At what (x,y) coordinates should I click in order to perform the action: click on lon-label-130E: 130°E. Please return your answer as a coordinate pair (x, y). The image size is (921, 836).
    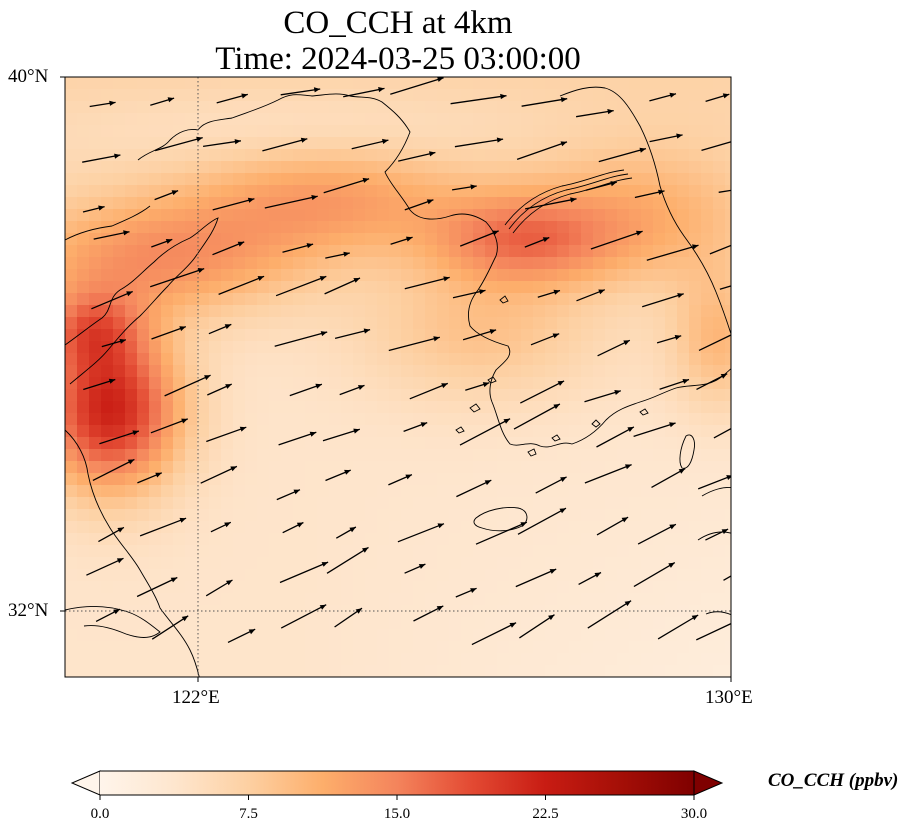
    Looking at the image, I should click on (729, 697).